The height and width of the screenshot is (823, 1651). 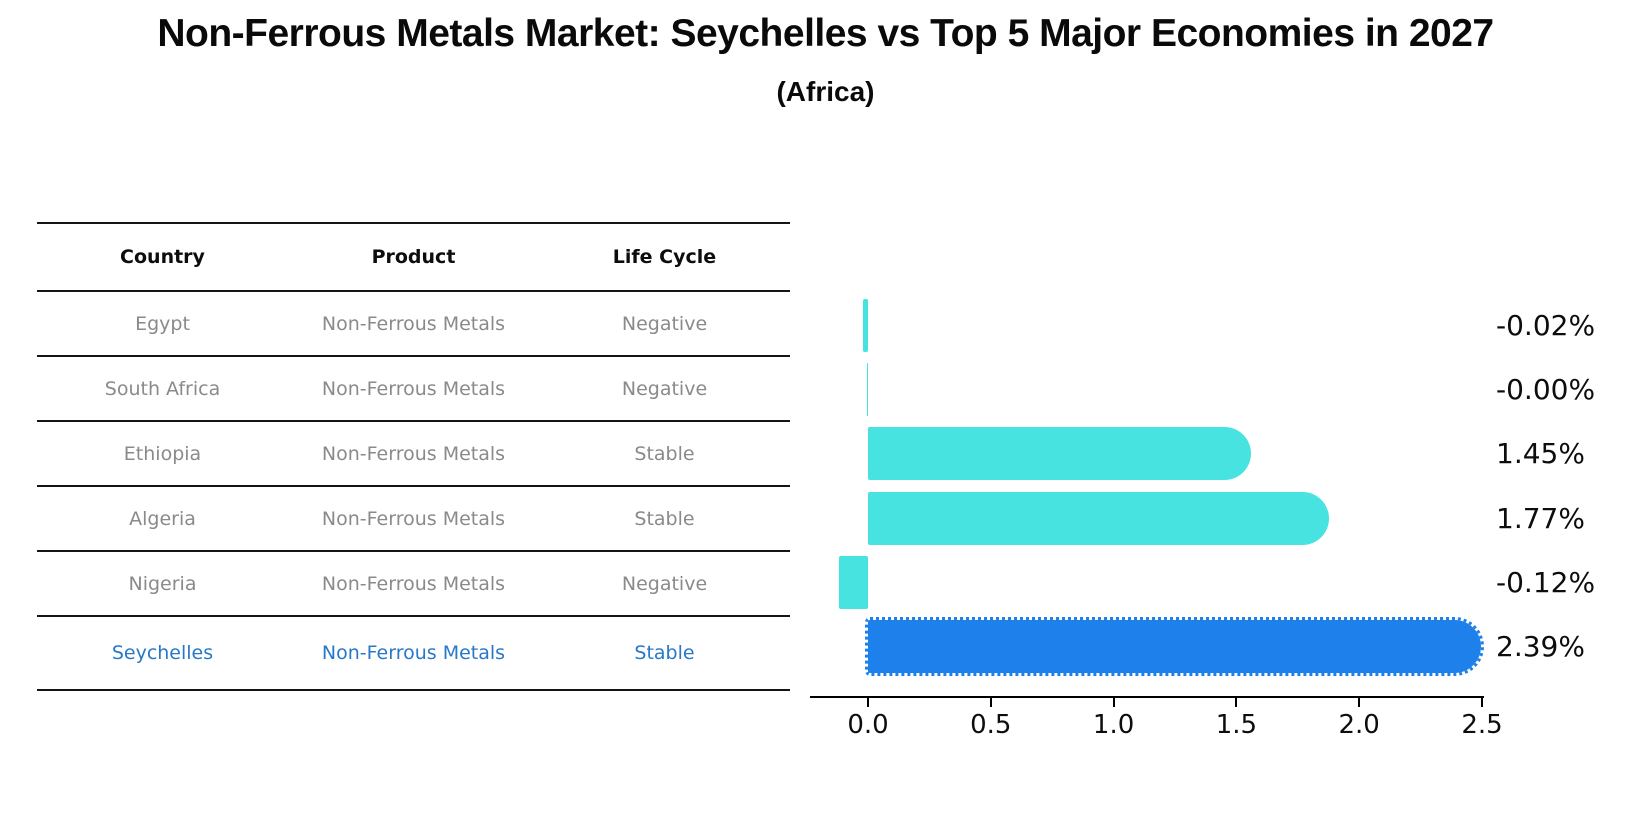 What do you see at coordinates (1540, 647) in the screenshot?
I see `bar-value-label: 2.39%` at bounding box center [1540, 647].